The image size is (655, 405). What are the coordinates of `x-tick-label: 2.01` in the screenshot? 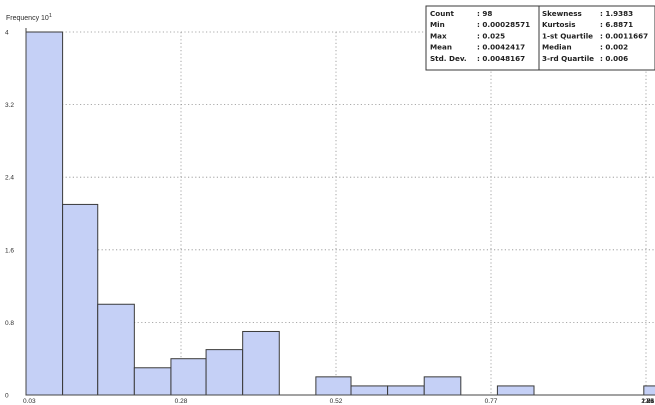 It's located at (647, 401).